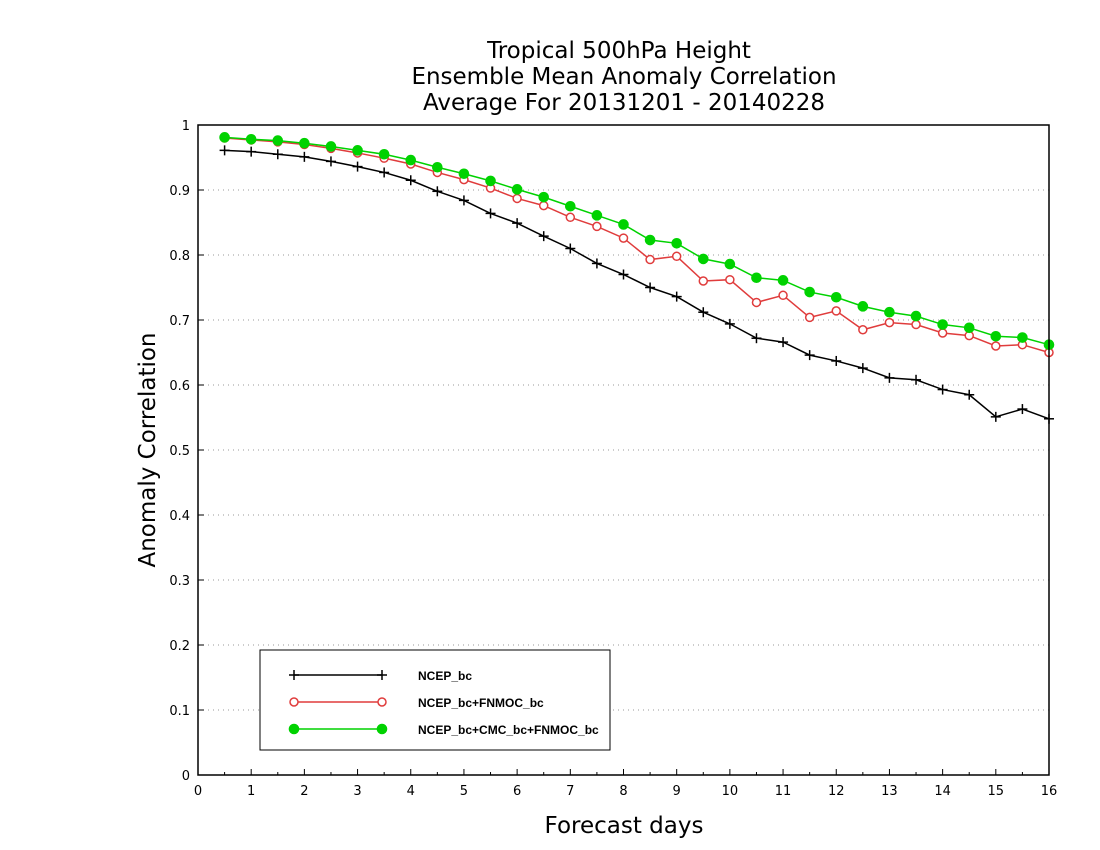 This screenshot has height=850, width=1100. Describe the element at coordinates (186, 776) in the screenshot. I see `y-tick-label: 0` at that location.